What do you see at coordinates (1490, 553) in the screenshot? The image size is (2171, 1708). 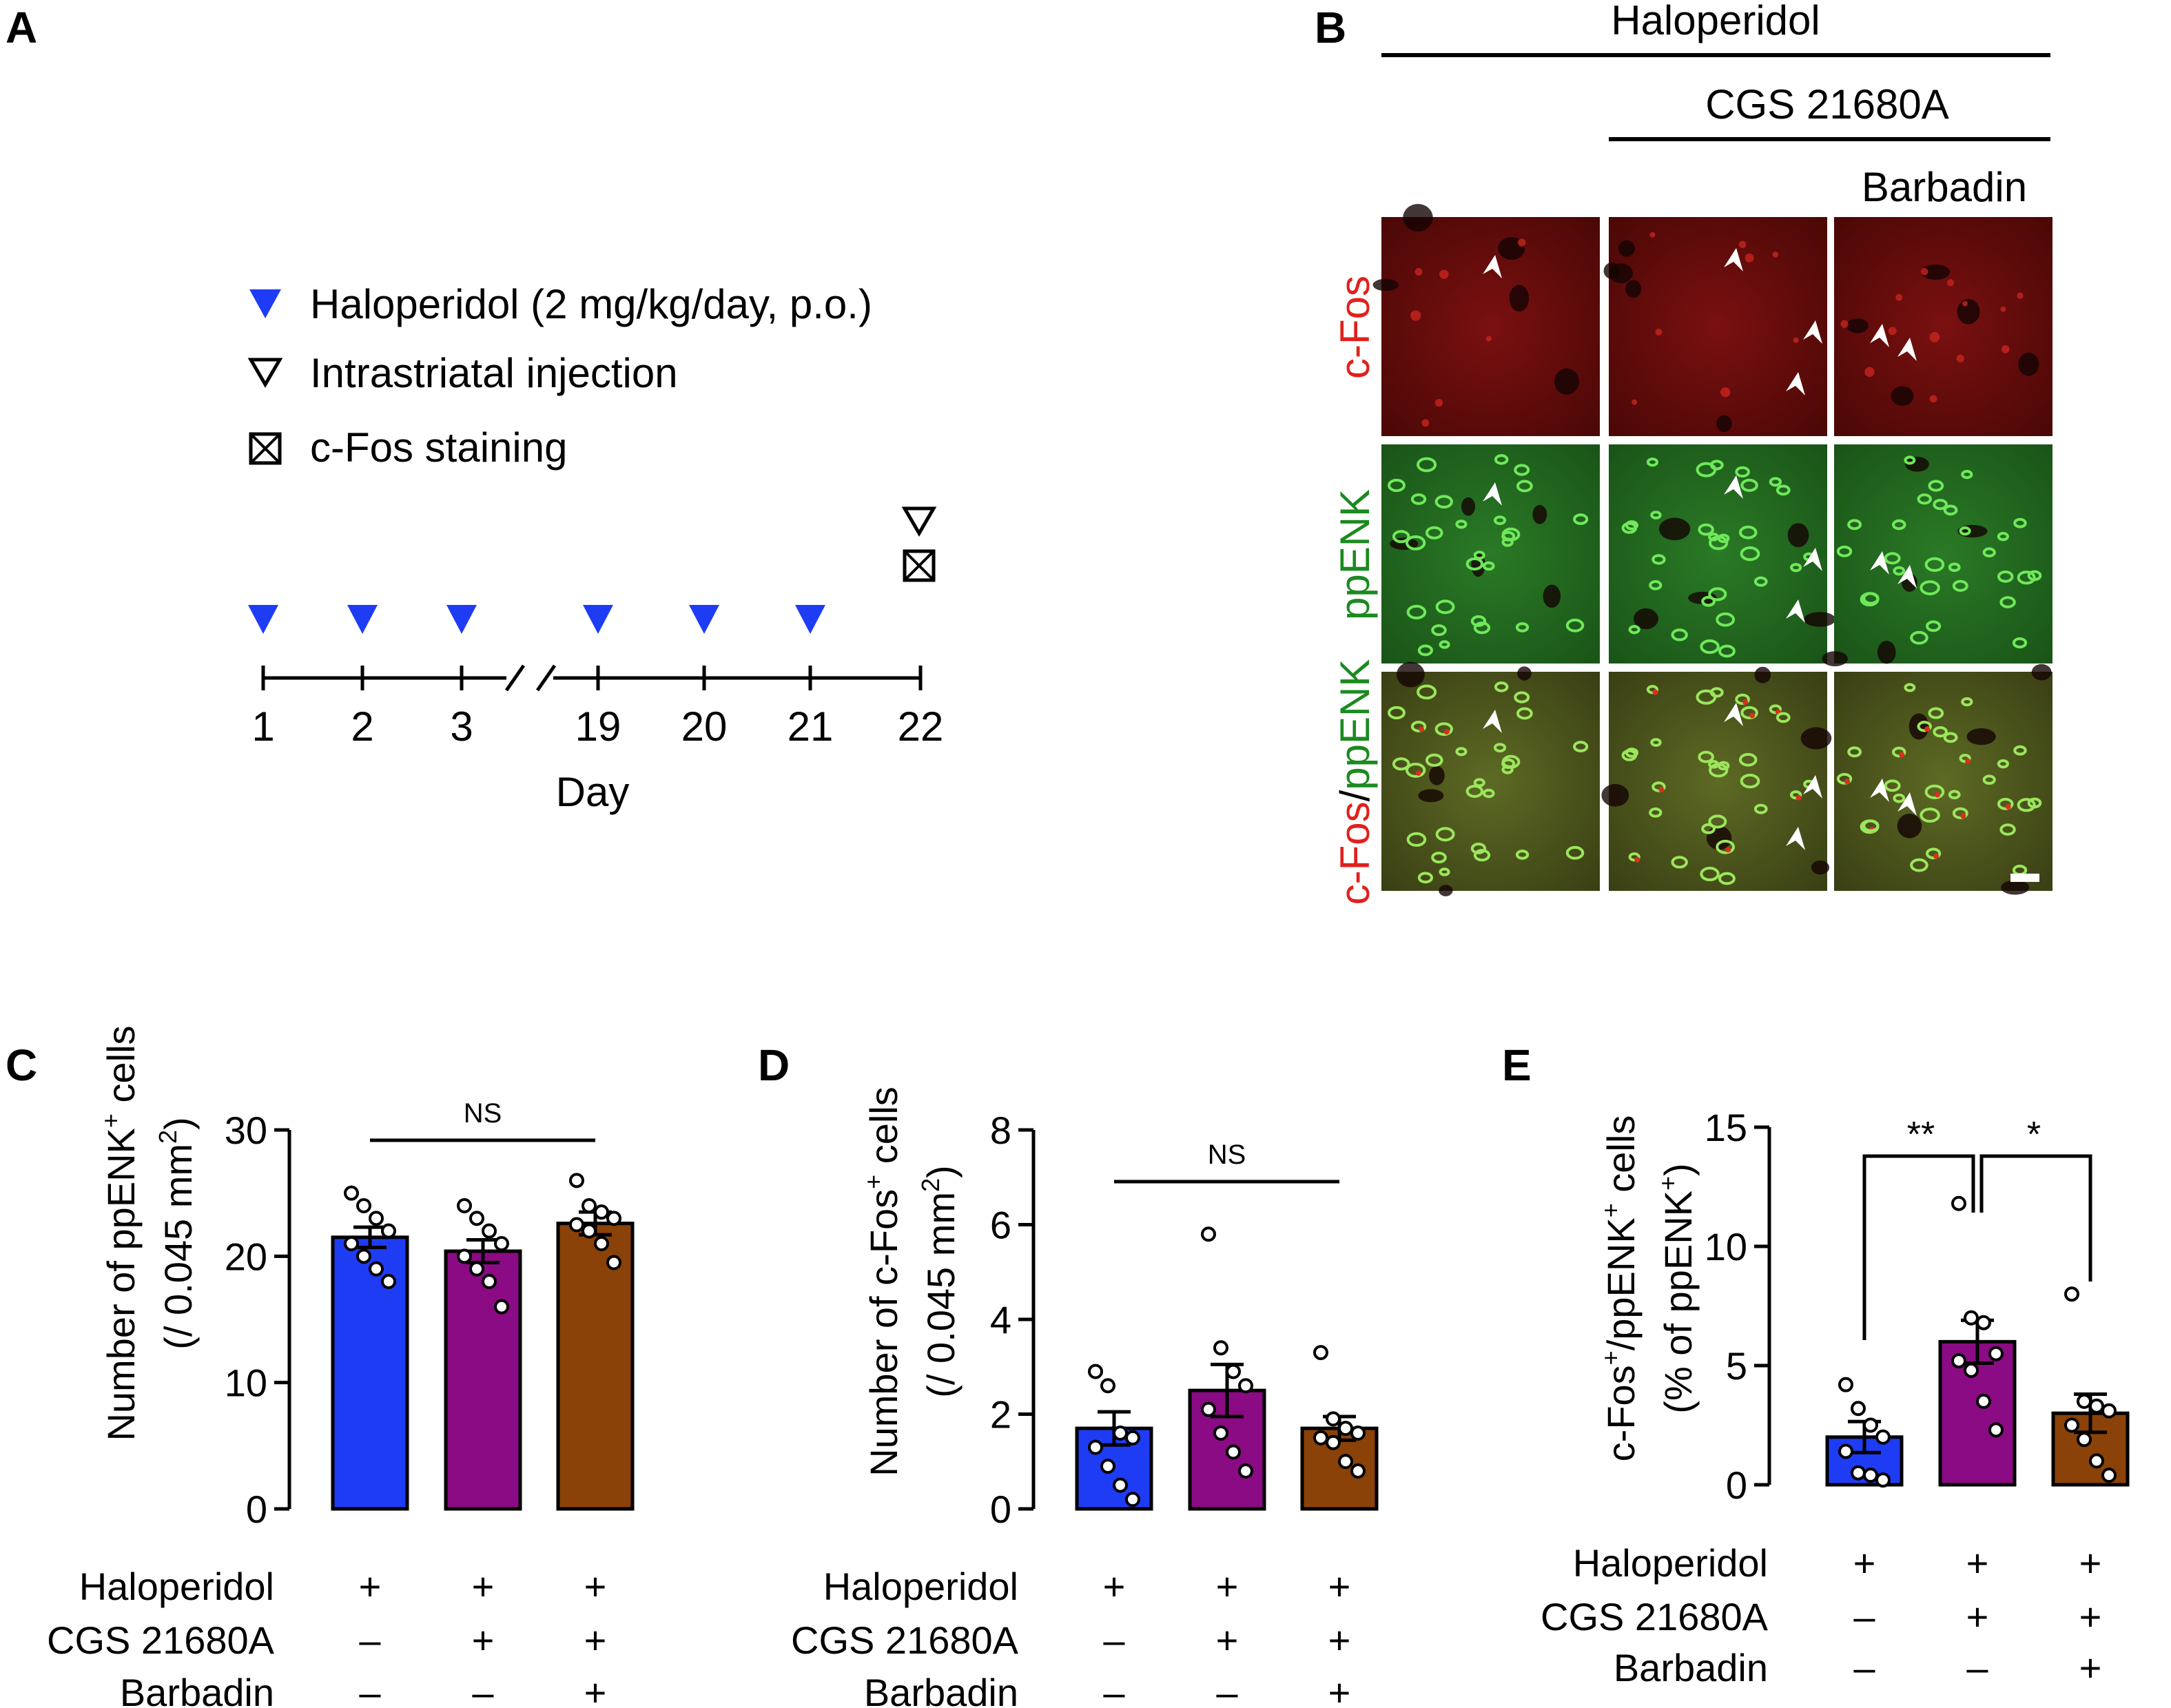 I see `micrograph-tile` at bounding box center [1490, 553].